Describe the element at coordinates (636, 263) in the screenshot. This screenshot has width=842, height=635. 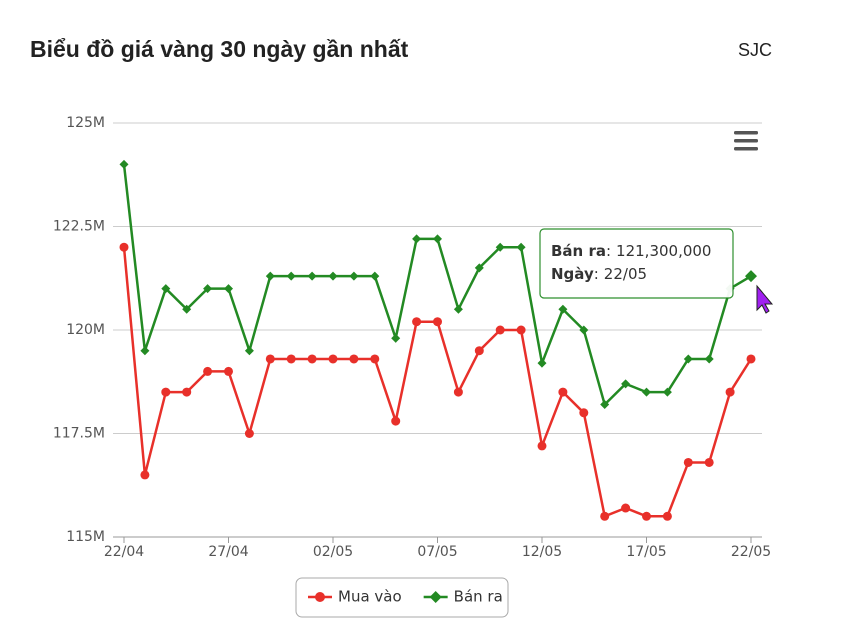
I see `tooltip-box` at that location.